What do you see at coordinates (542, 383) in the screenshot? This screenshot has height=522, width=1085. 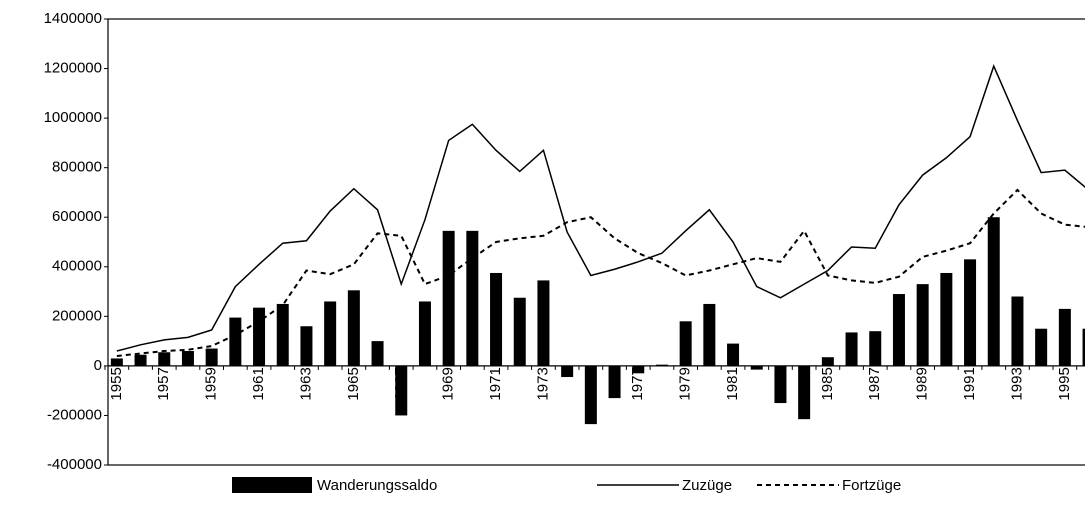 I see `x-tick-label: 1973` at bounding box center [542, 383].